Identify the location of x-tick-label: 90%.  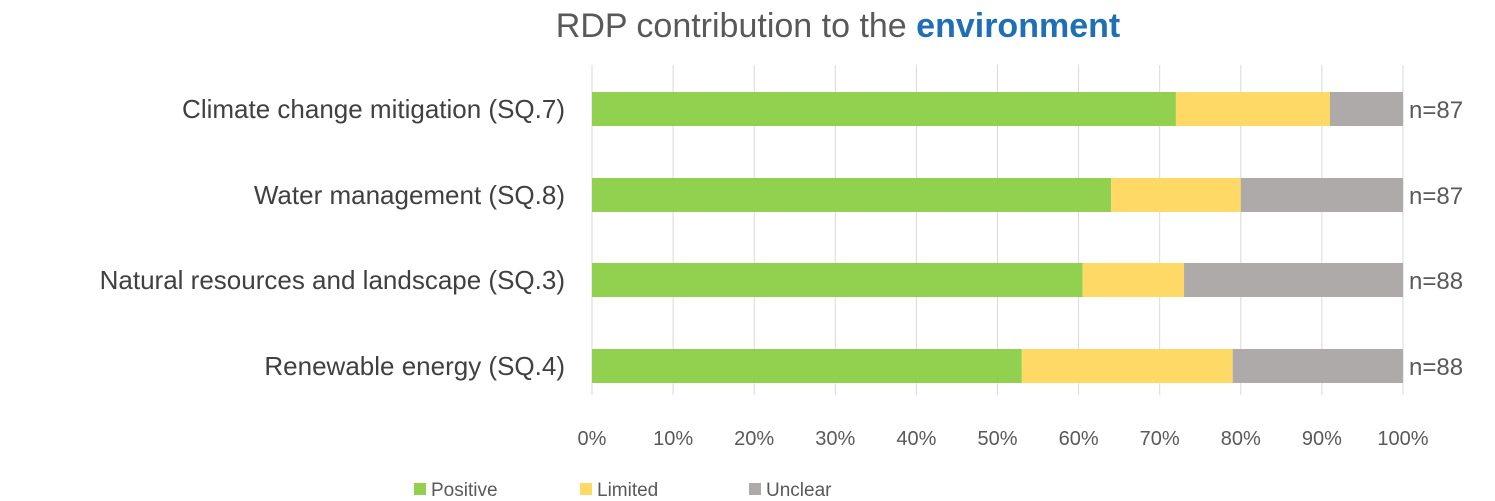
(1322, 439).